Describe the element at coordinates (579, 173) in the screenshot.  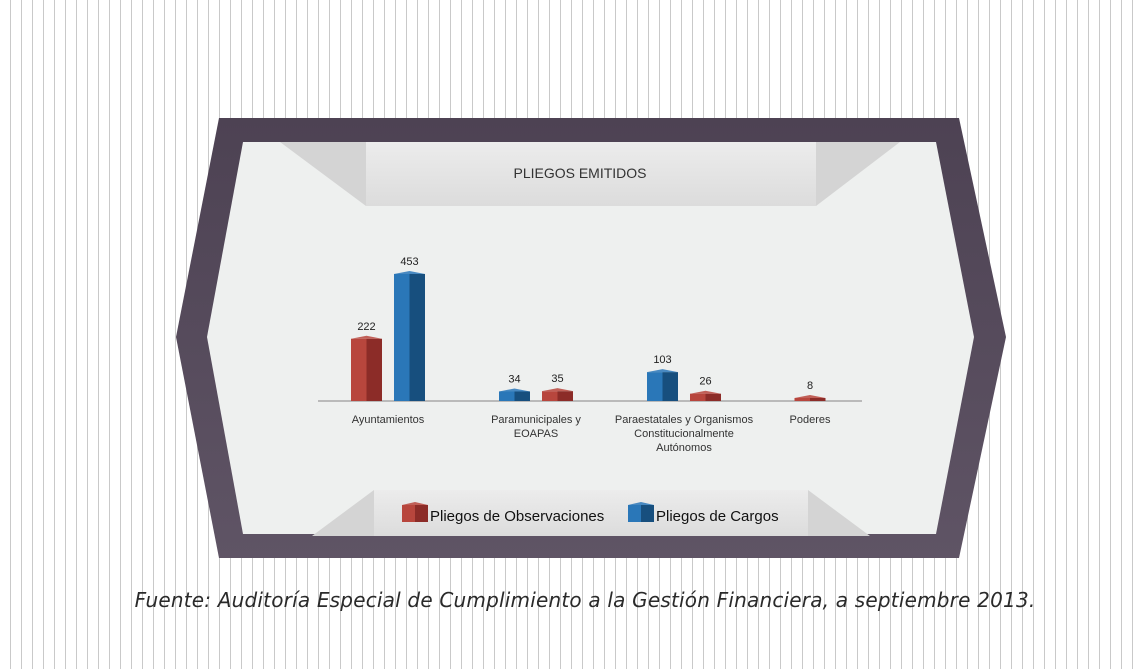
I see `chart-title: PLIEGOS EMITIDOS` at that location.